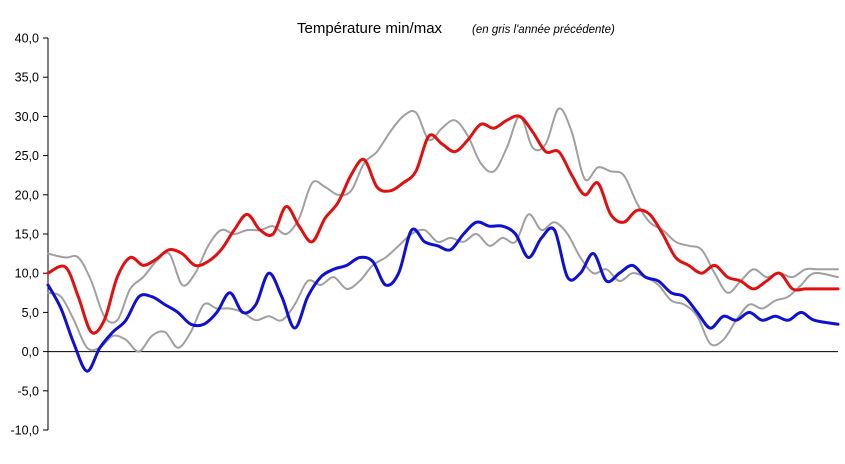 The width and height of the screenshot is (845, 464). What do you see at coordinates (543, 30) in the screenshot?
I see `chart-subtitle: (en gris l'année précédente)` at bounding box center [543, 30].